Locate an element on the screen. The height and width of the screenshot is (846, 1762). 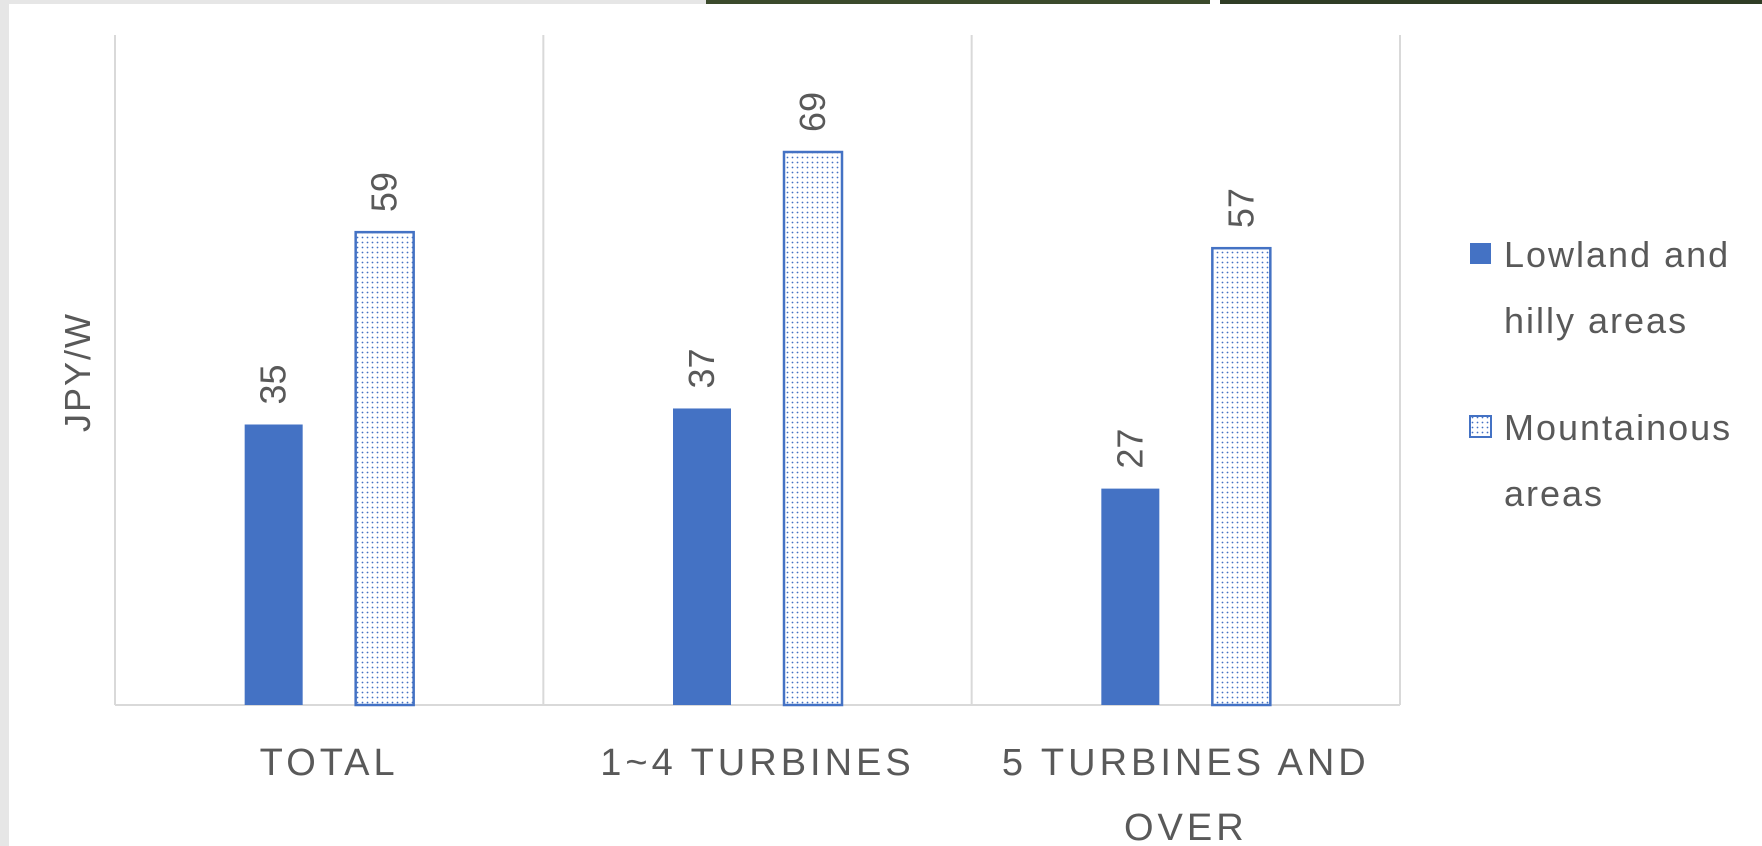
x-tick-label: 1~4 TURBINES is located at coordinates (757, 763).